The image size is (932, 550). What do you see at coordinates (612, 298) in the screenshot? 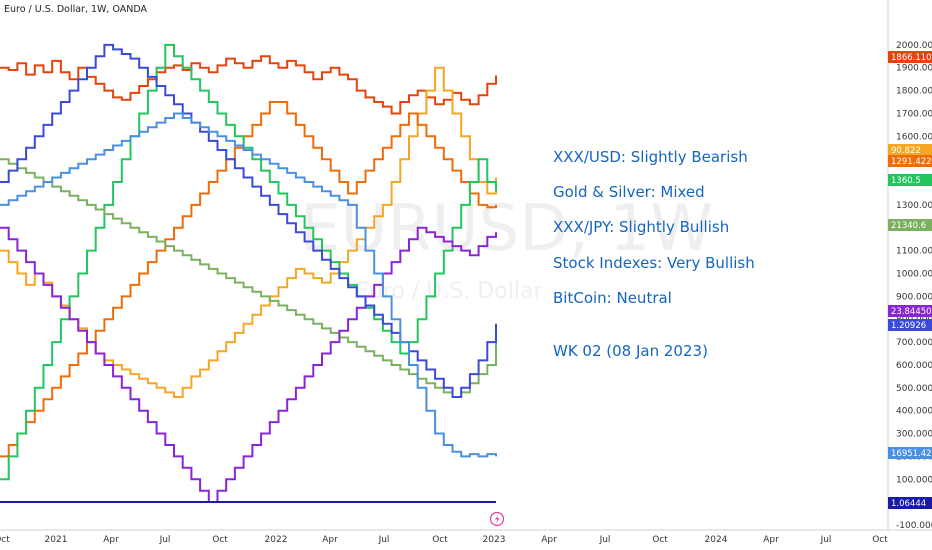
I see `annotation-bitcoin: BitCoin: Neutral` at bounding box center [612, 298].